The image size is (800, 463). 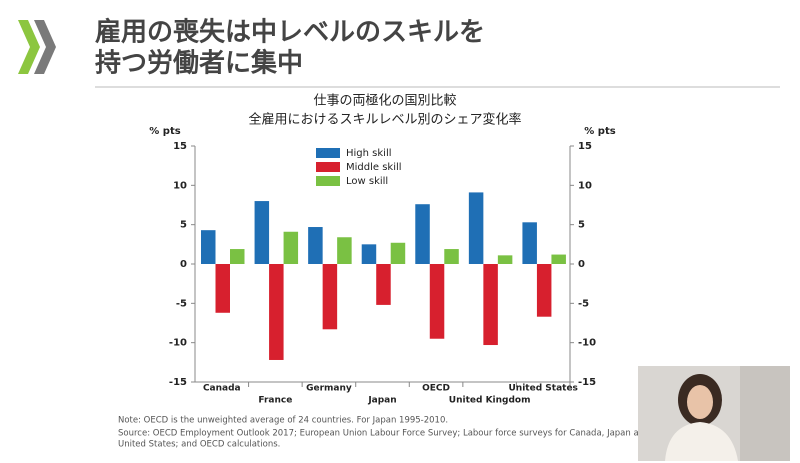 What do you see at coordinates (275, 401) in the screenshot?
I see `x-tick-label: France` at bounding box center [275, 401].